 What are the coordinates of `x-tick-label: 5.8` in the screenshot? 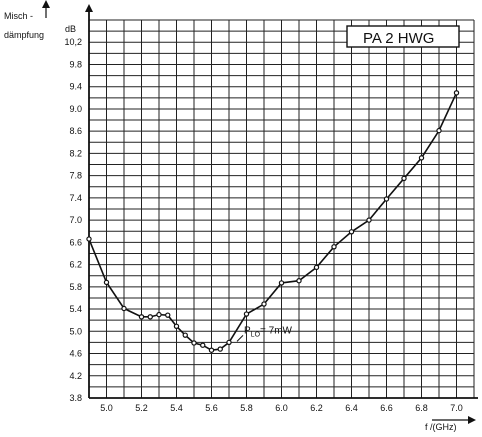 It's located at (246, 408).